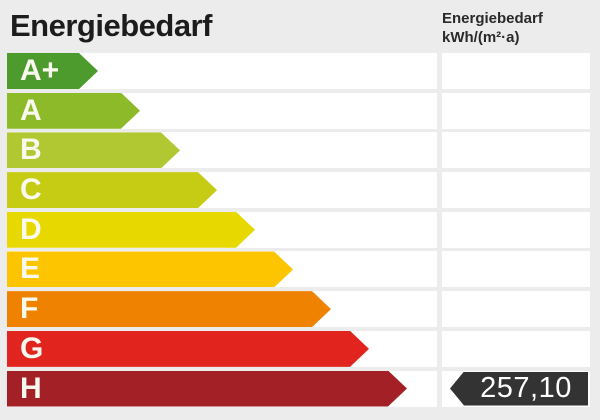  What do you see at coordinates (131, 230) in the screenshot?
I see `bar-d: D` at bounding box center [131, 230].